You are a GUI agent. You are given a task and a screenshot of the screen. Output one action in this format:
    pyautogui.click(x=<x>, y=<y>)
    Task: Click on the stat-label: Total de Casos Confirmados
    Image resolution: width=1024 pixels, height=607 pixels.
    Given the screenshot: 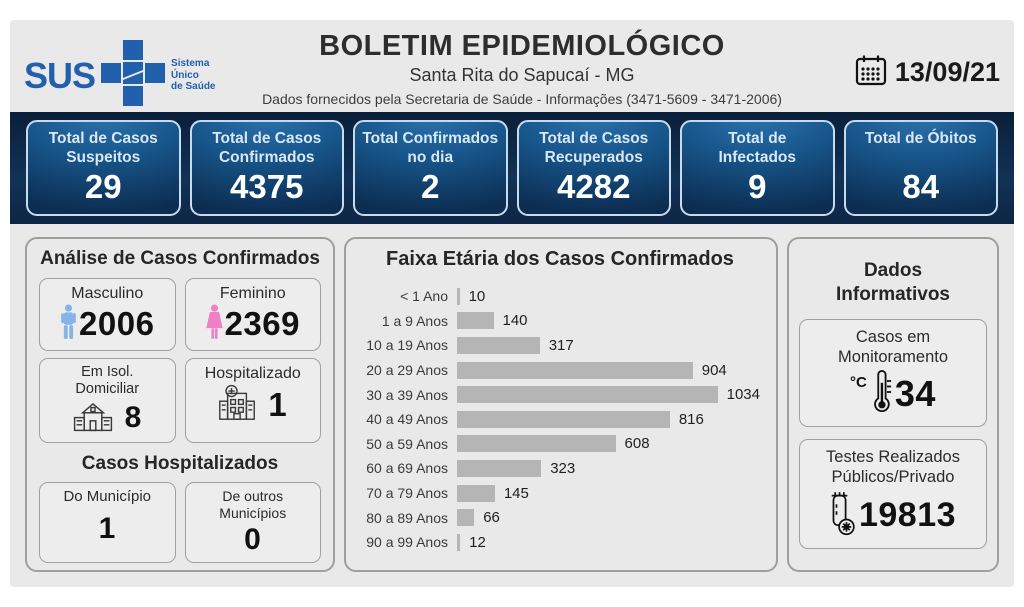 What is the action you would take?
    pyautogui.click(x=267, y=148)
    